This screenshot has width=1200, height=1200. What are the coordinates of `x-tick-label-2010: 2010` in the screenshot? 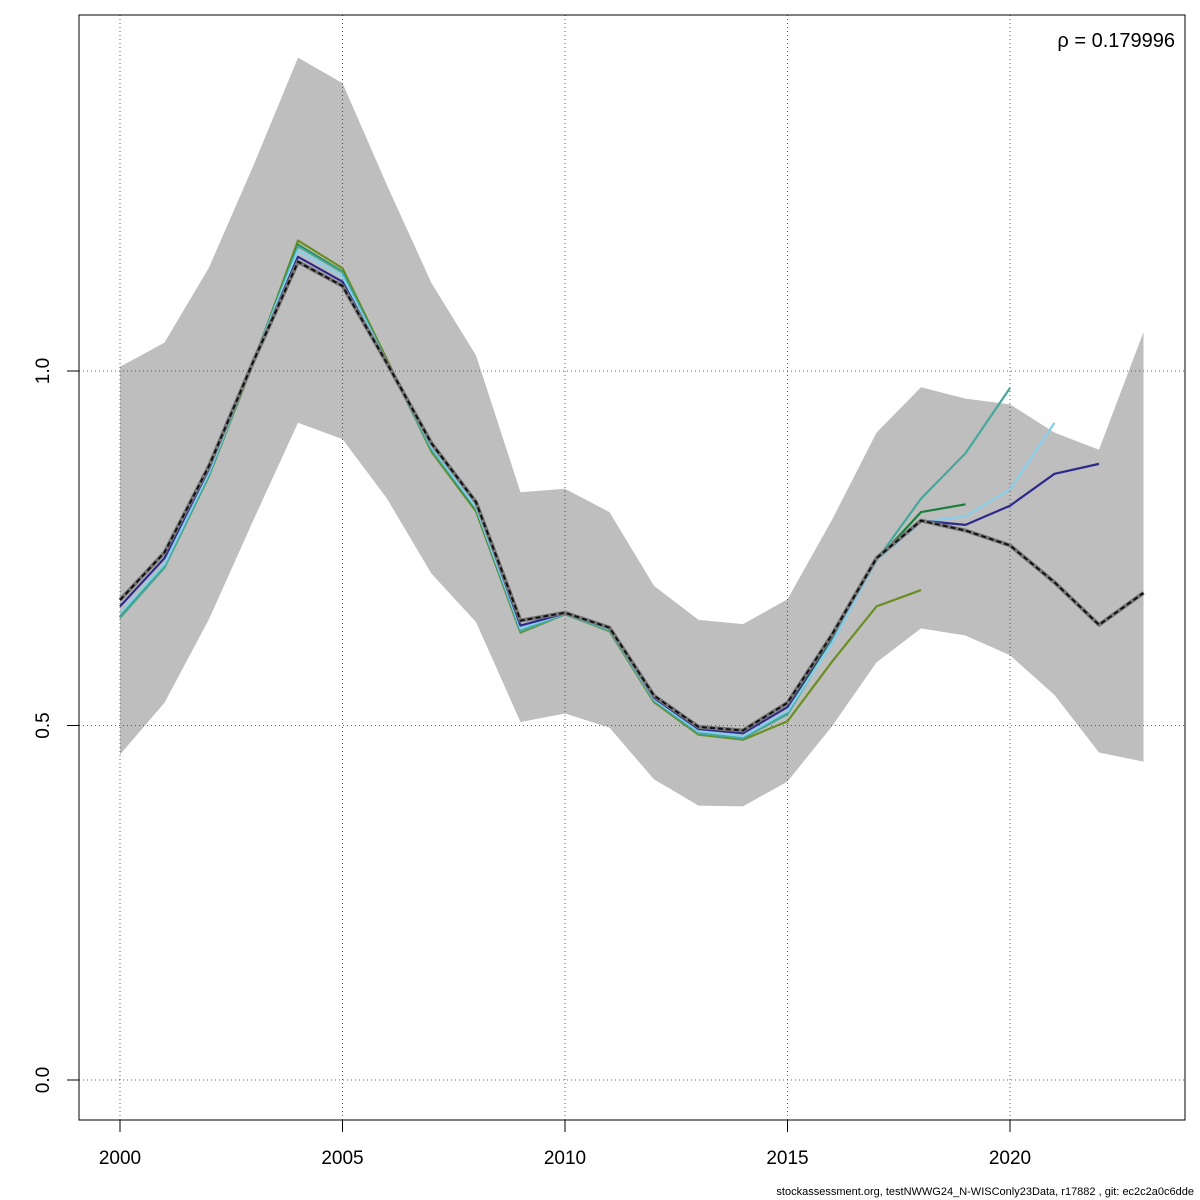 It's located at (565, 1158).